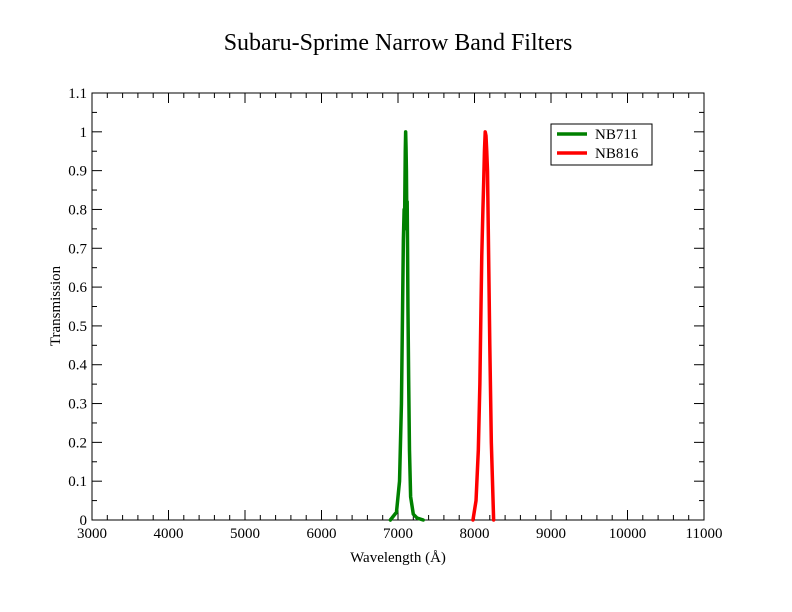 The width and height of the screenshot is (792, 612). What do you see at coordinates (169, 534) in the screenshot?
I see `x-tick-label: 4000` at bounding box center [169, 534].